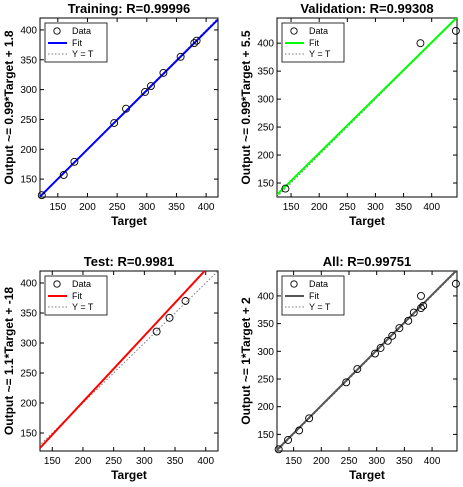  Describe the element at coordinates (367, 261) in the screenshot. I see `panel-title: All: R=0.99751` at that location.